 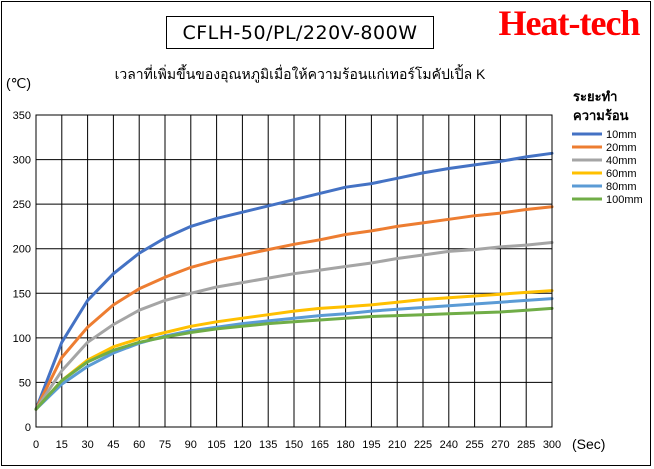 What do you see at coordinates (588, 444) in the screenshot?
I see `x-axis-label: (Sec)` at bounding box center [588, 444].